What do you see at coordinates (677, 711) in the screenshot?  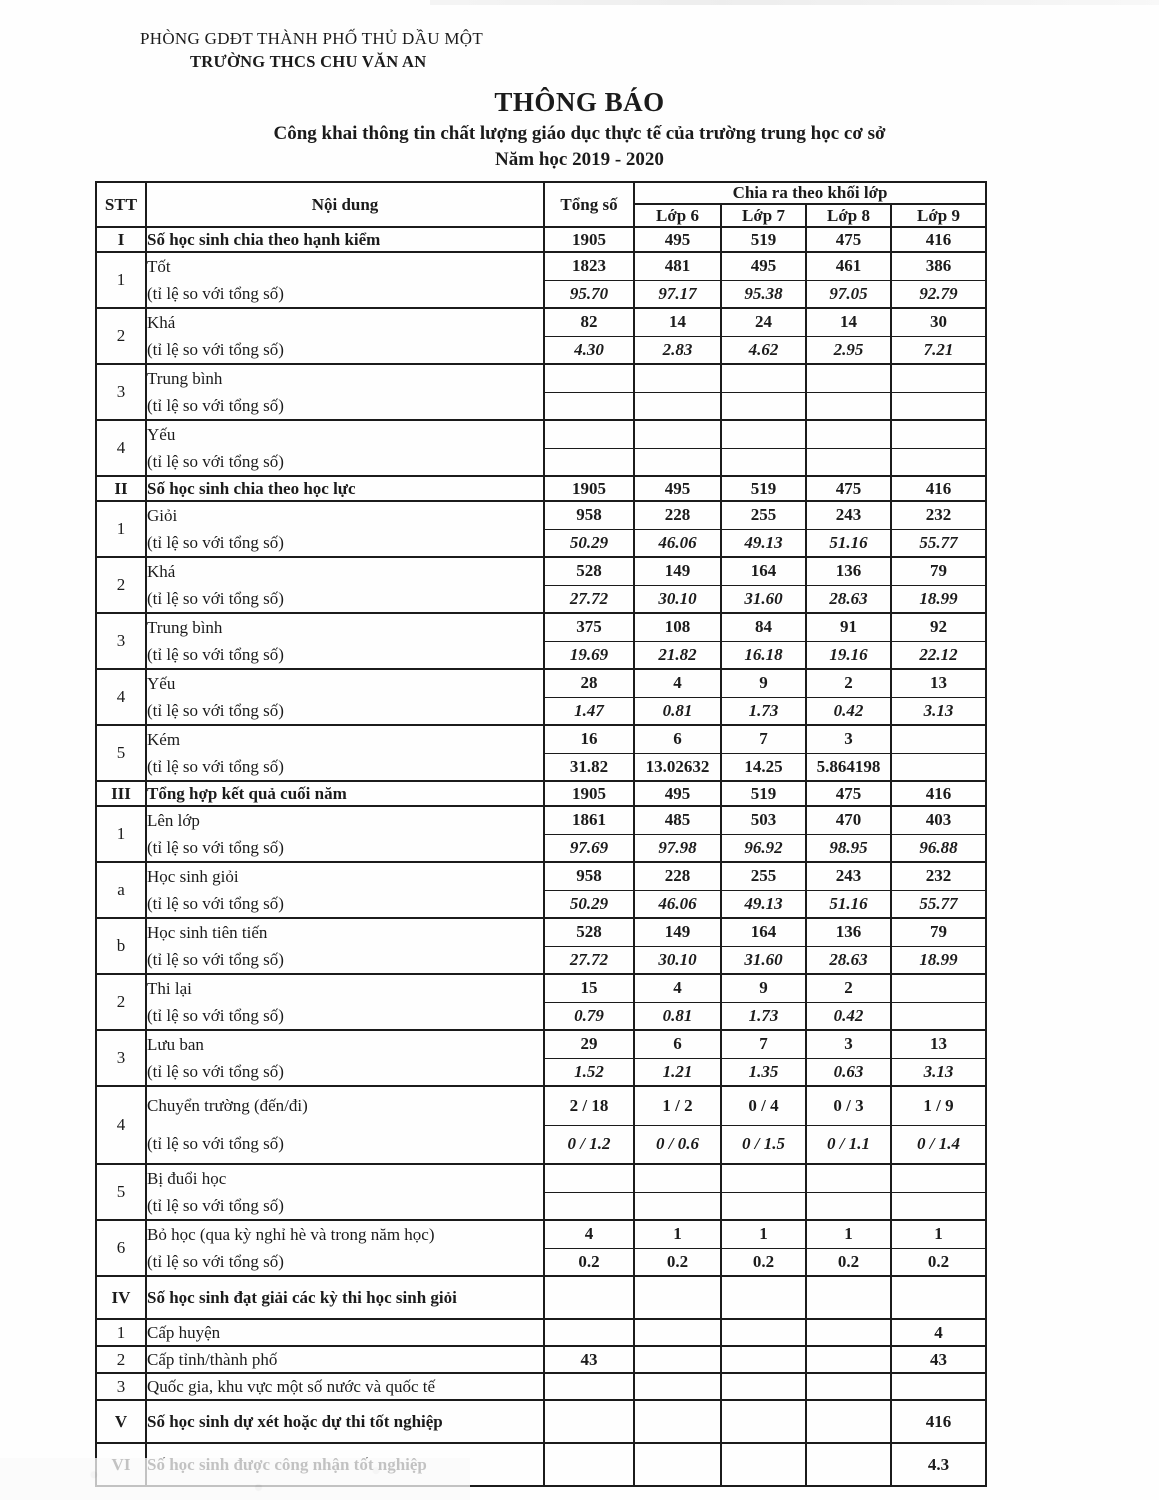 I see `ratio-cell: 0.81` at bounding box center [677, 711].